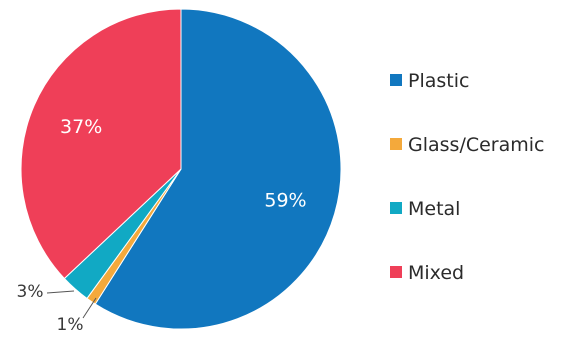 Image resolution: width=587 pixels, height=339 pixels. What do you see at coordinates (89, 308) in the screenshot?
I see `leader-line-glass-ceramic` at bounding box center [89, 308].